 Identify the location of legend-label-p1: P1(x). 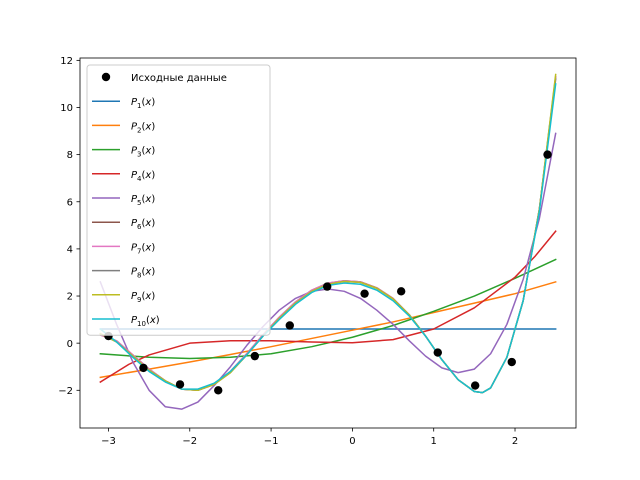
(143, 103).